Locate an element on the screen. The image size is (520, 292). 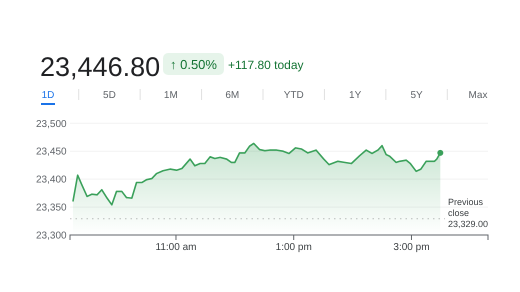
text: YTD is located at coordinates (294, 95).